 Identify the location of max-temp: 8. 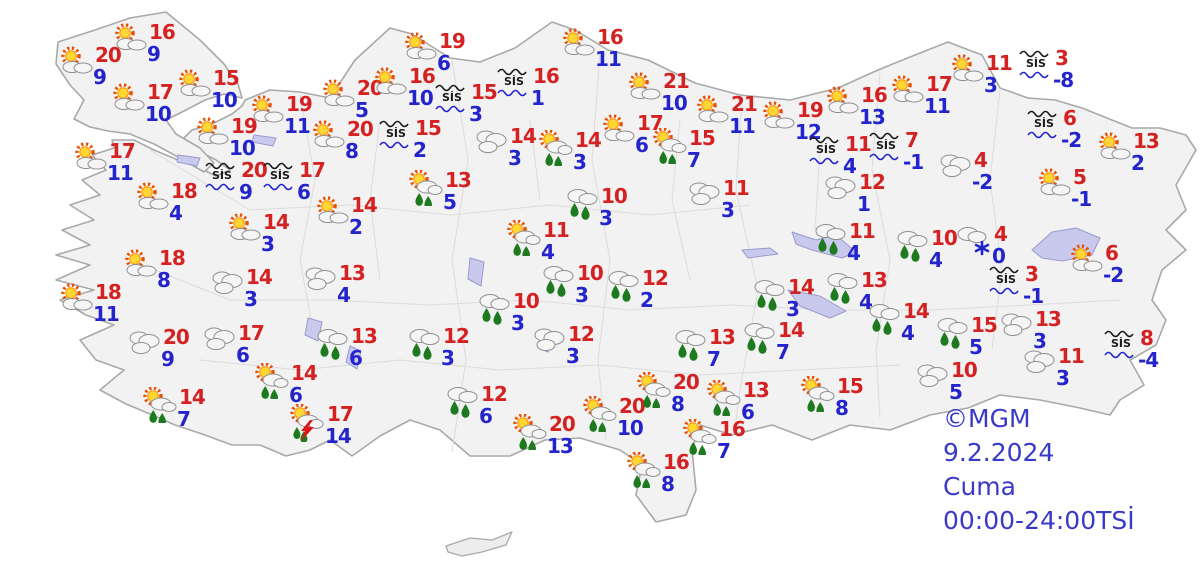
(1147, 338).